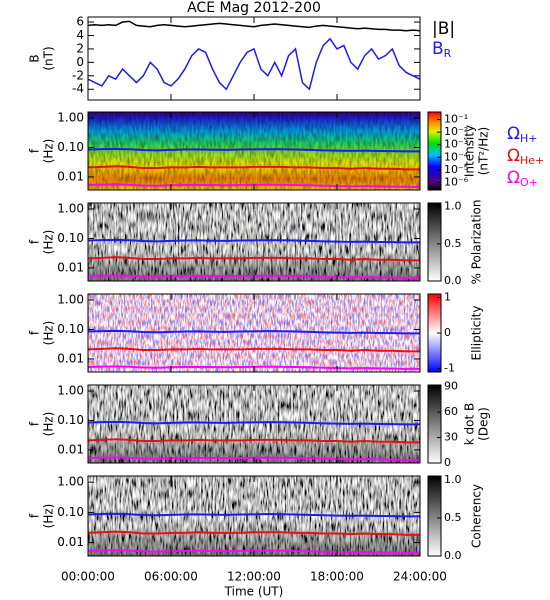 The width and height of the screenshot is (550, 600). I want to click on legend-label: ΩHe+, so click(525, 156).